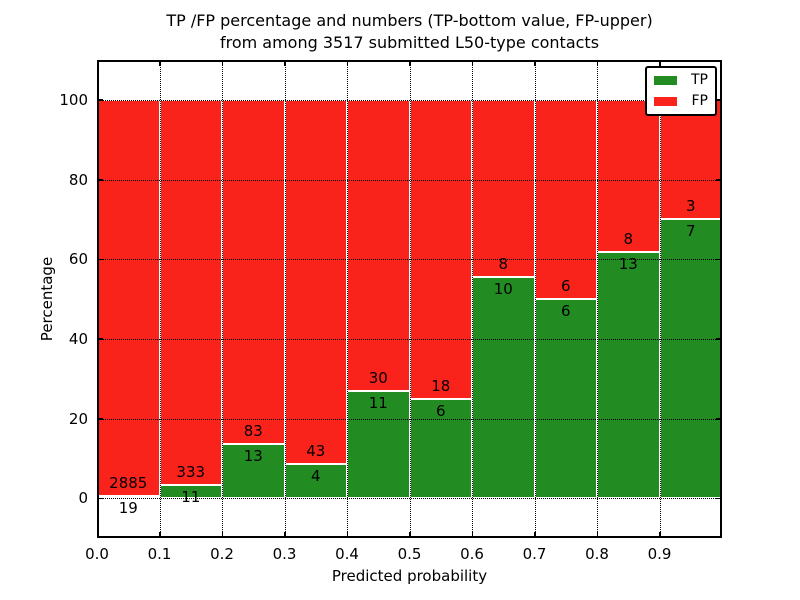 The image size is (800, 600). What do you see at coordinates (681, 80) in the screenshot?
I see `legend-row-tp: TP` at bounding box center [681, 80].